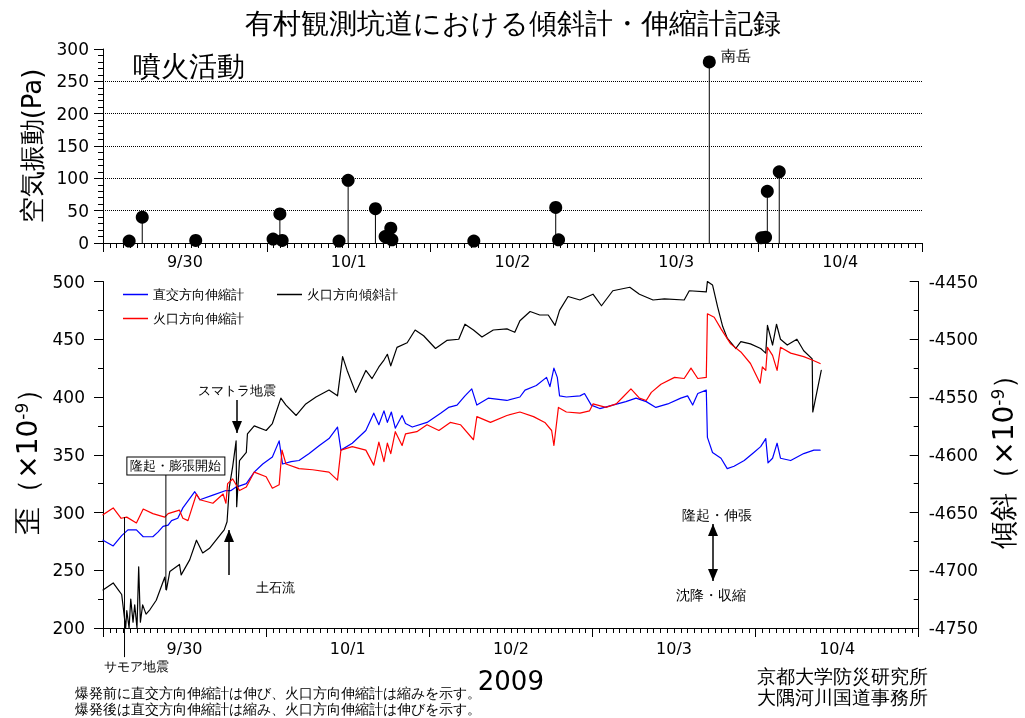  I want to click on y2-tick-label: -4500, so click(953, 339).